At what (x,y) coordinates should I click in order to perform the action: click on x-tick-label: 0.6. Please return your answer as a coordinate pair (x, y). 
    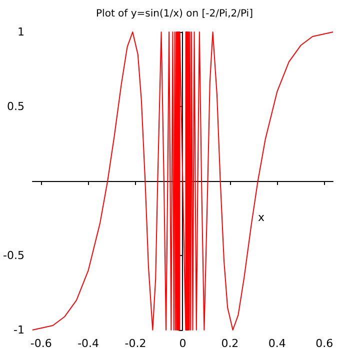
    Looking at the image, I should click on (325, 343).